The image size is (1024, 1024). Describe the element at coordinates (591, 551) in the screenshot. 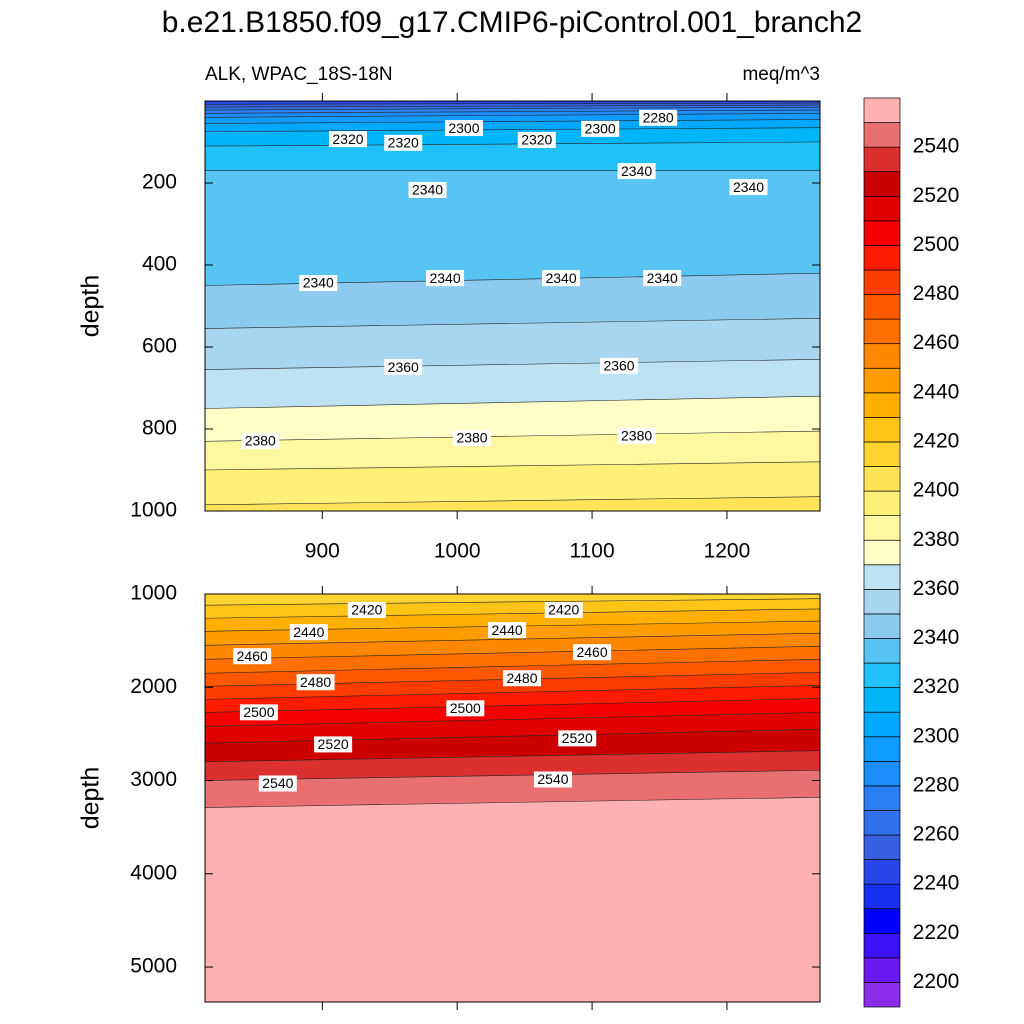

I see `x-tick-label: 1100` at that location.